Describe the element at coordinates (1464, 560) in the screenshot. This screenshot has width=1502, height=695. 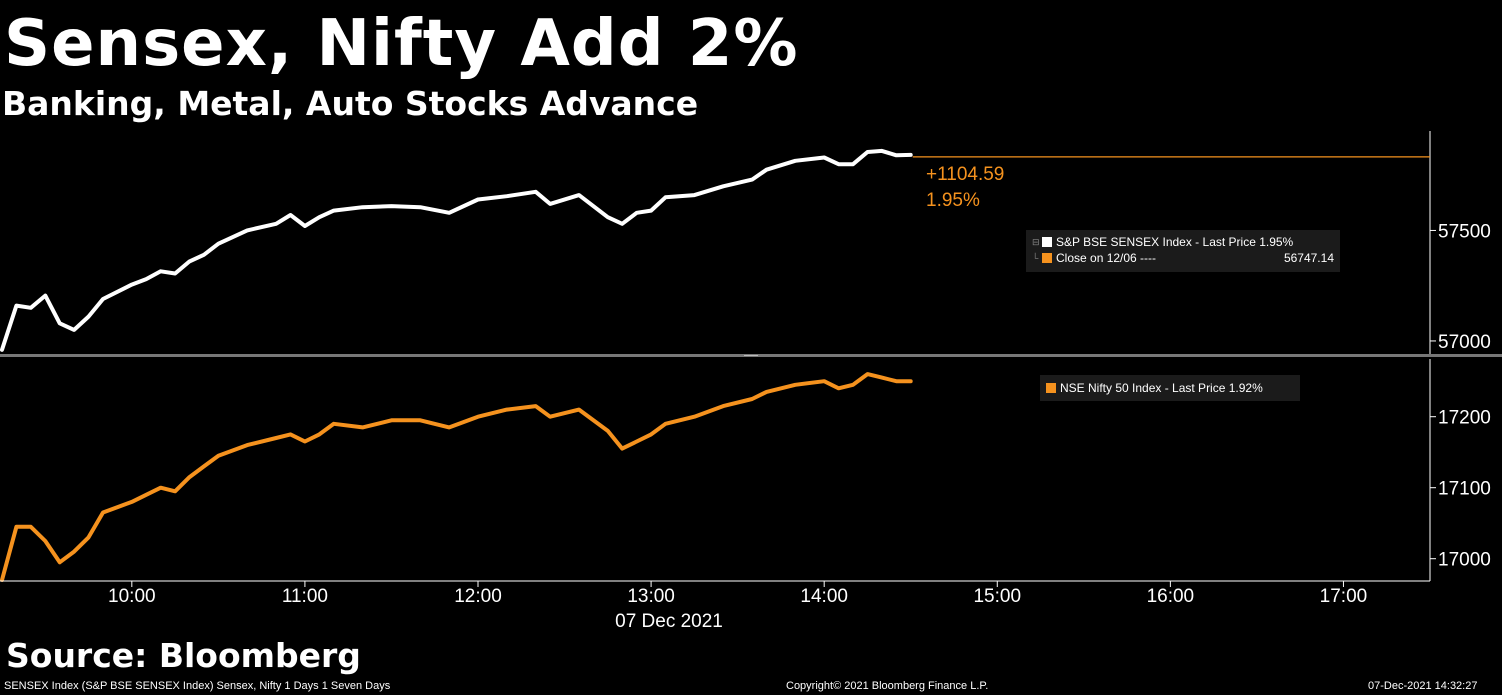
I see `nifty-y-tick-label: 17000` at that location.